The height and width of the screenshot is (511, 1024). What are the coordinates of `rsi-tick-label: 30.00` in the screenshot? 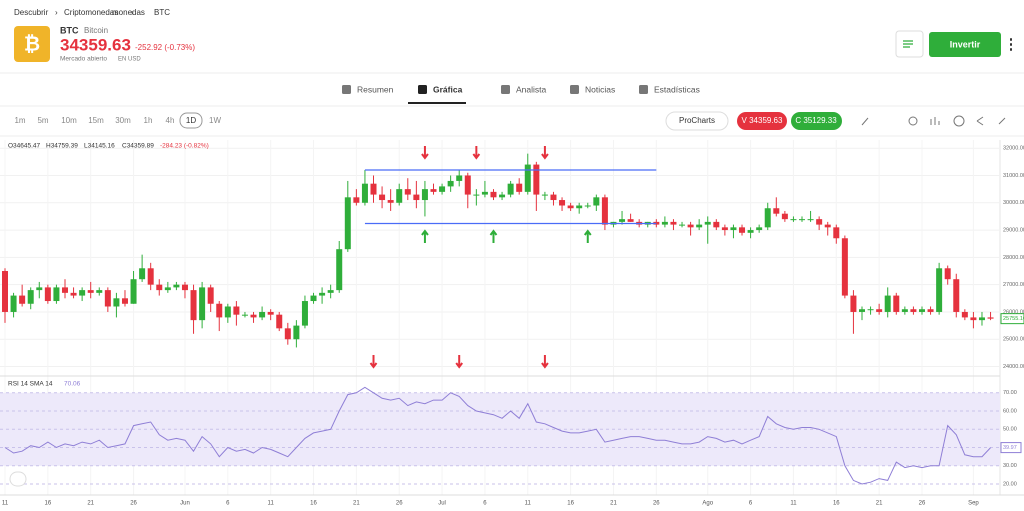 It's located at (1010, 466).